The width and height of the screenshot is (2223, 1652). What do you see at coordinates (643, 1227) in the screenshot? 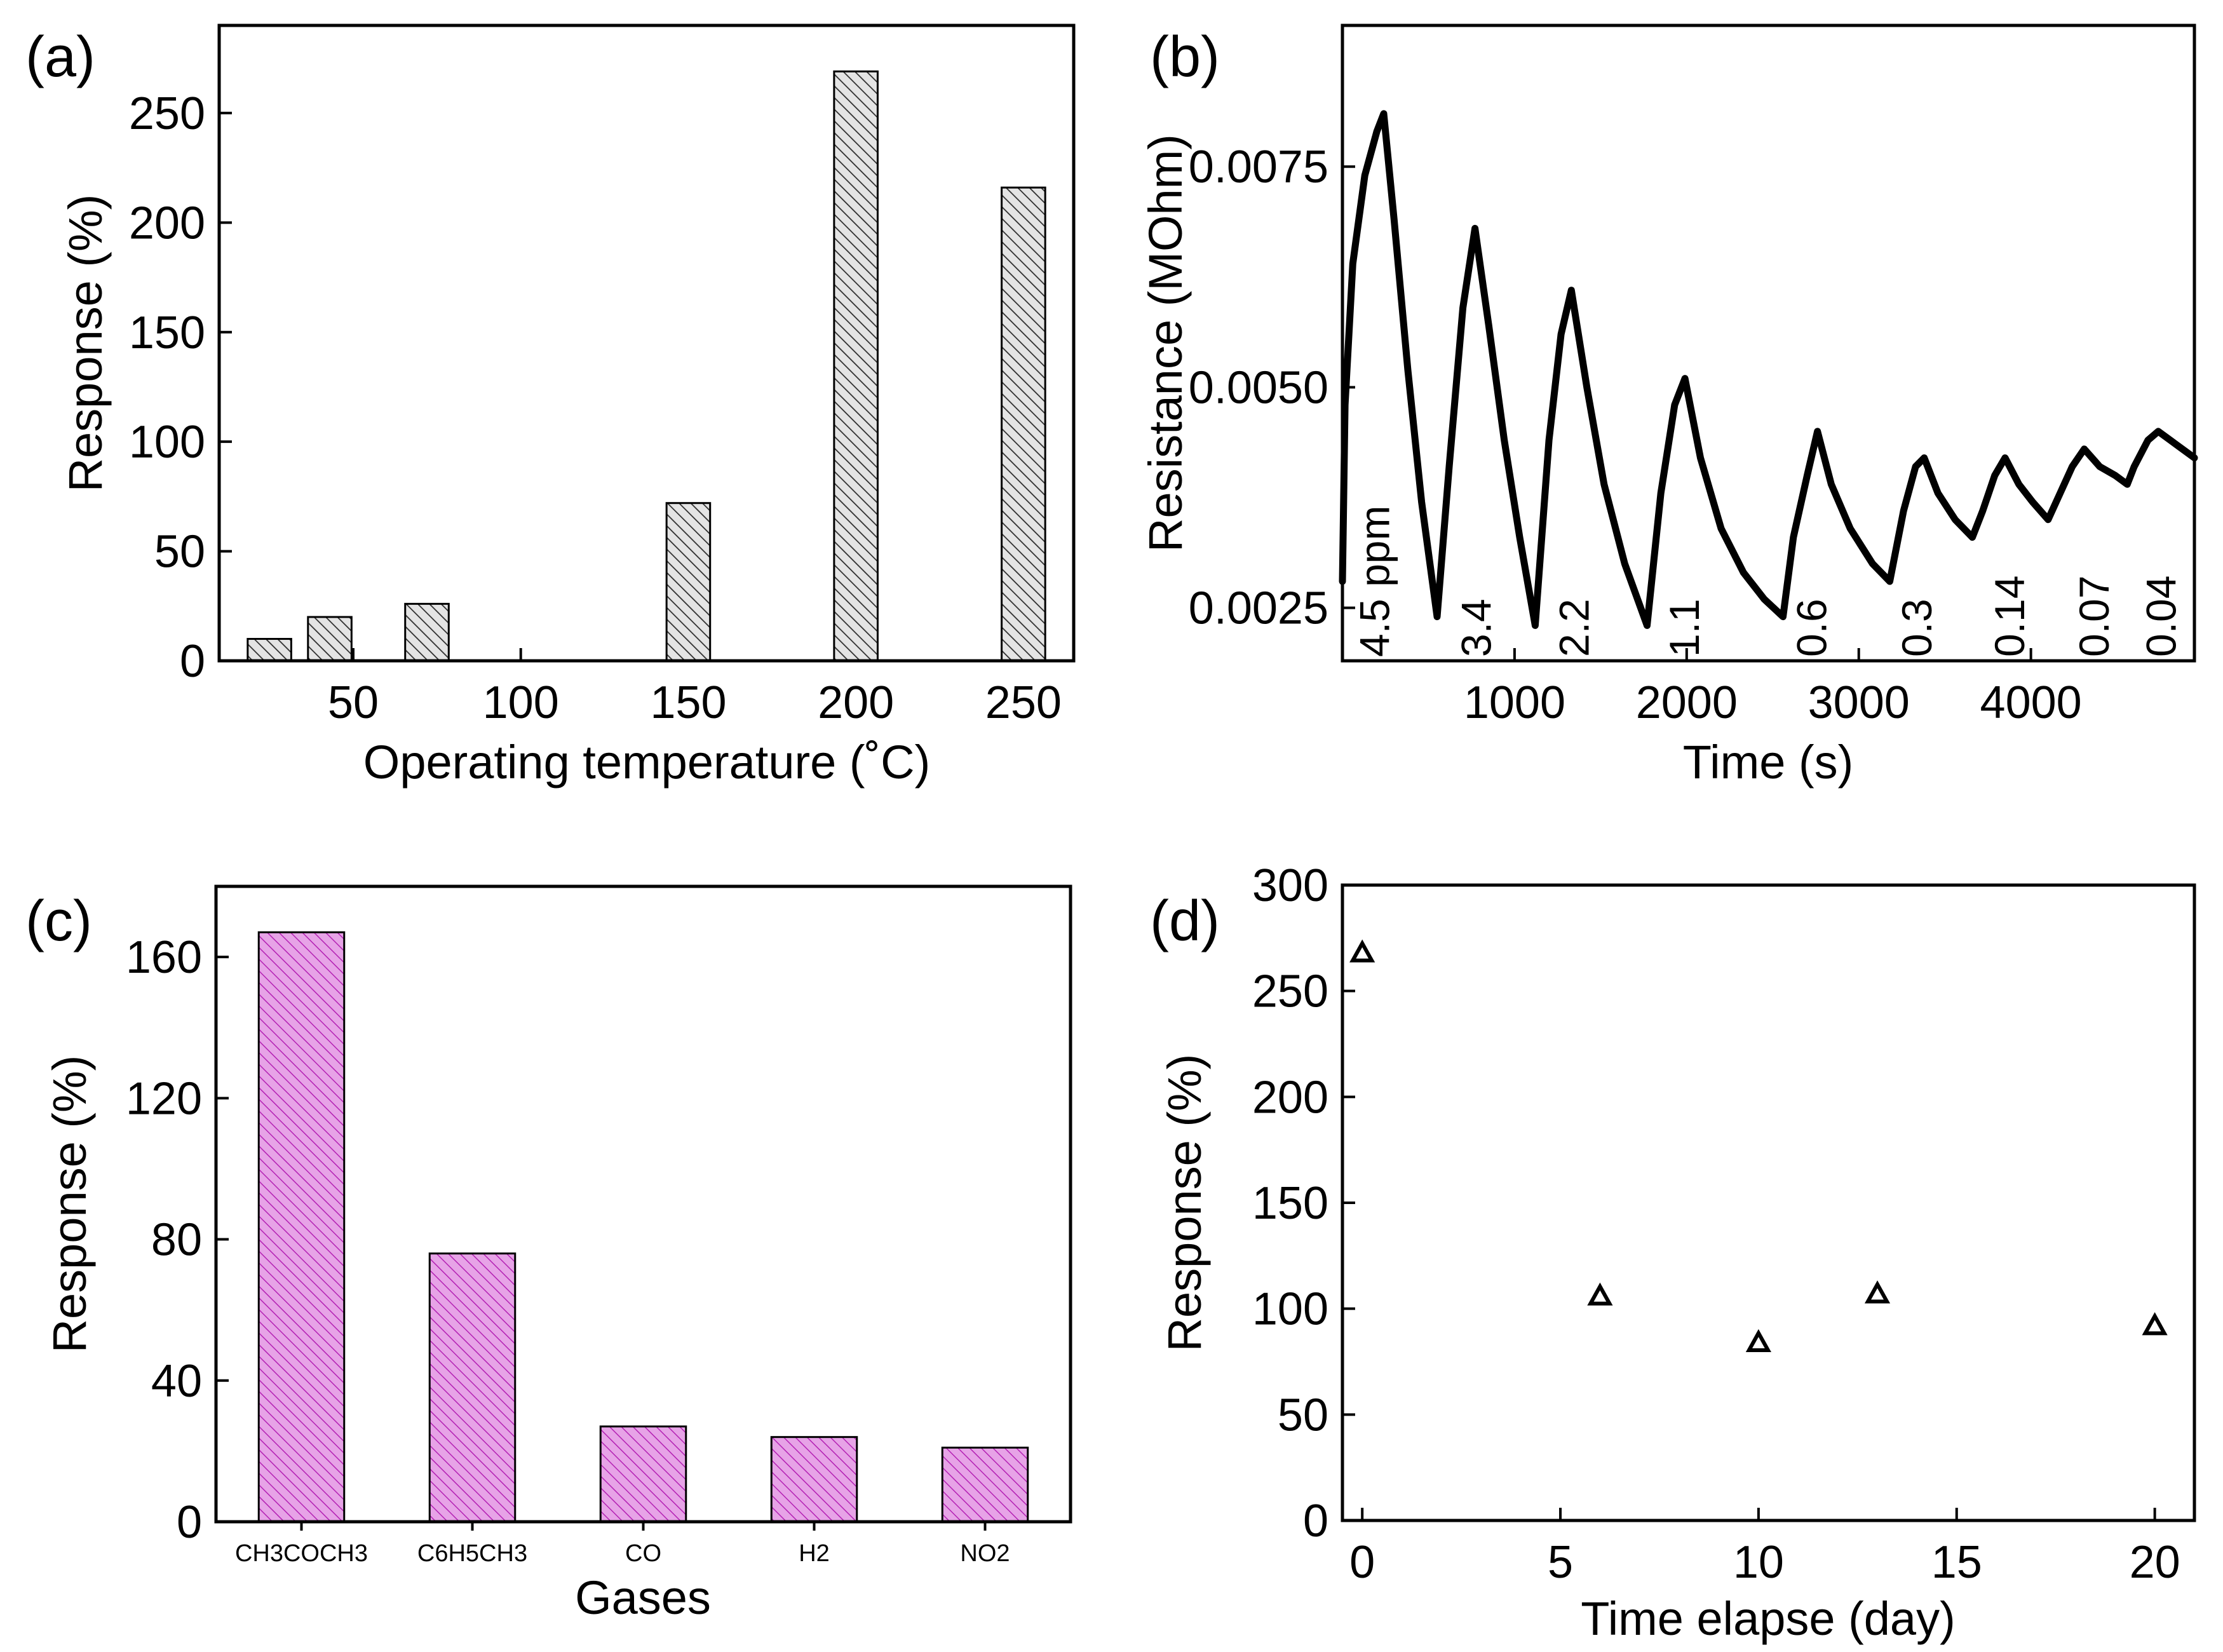
I see `panel-c-bars` at bounding box center [643, 1227].